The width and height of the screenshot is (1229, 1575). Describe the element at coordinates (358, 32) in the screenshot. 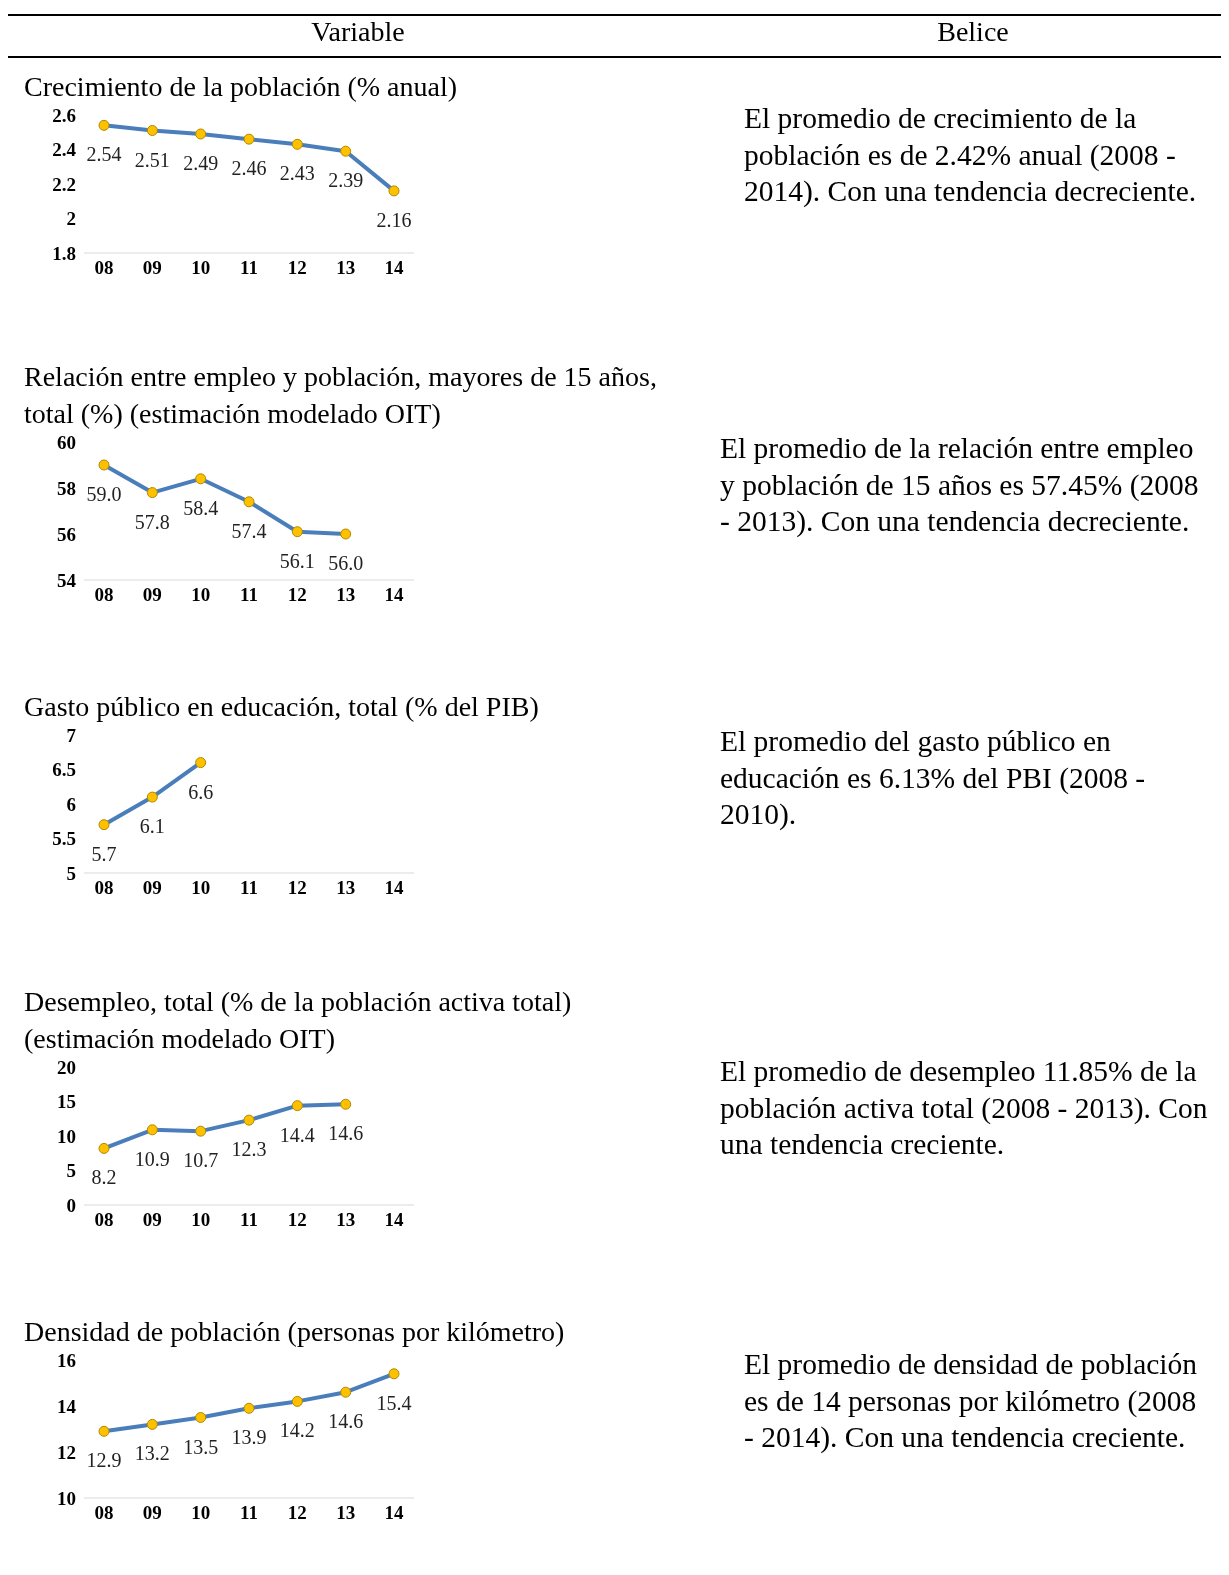

I see `text: Variable` at that location.